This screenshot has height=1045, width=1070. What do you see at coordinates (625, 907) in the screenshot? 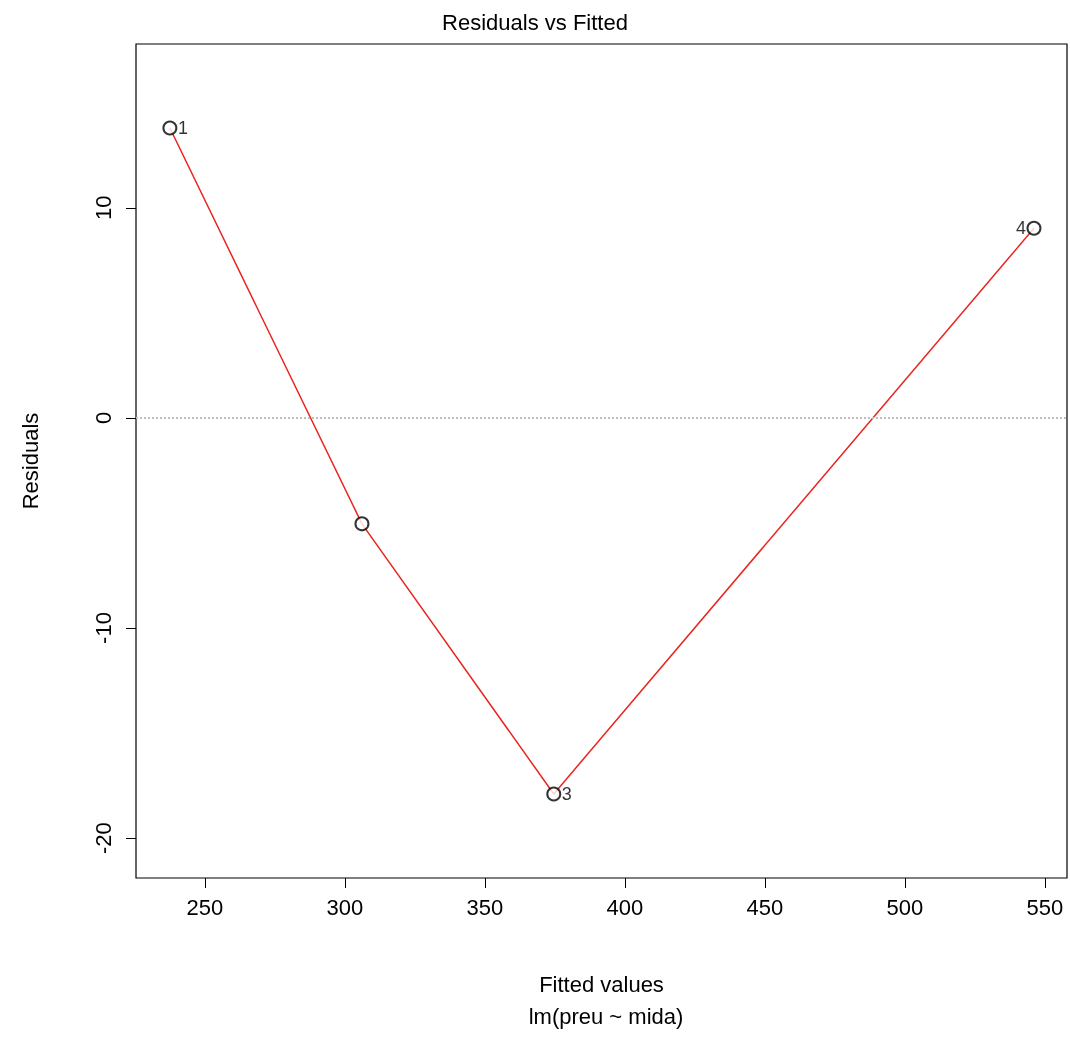
I see `x-tick-label: 400` at bounding box center [625, 907].